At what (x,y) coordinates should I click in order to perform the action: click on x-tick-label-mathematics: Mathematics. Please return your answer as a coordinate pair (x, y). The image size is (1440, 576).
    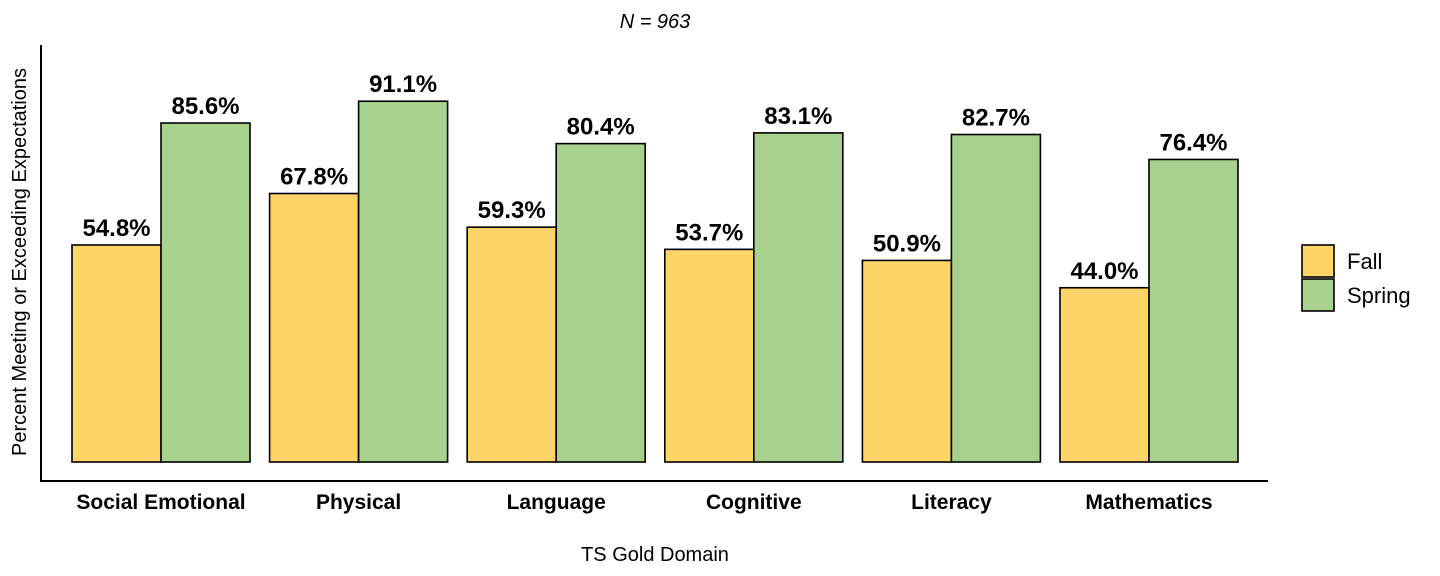
    Looking at the image, I should click on (1148, 502).